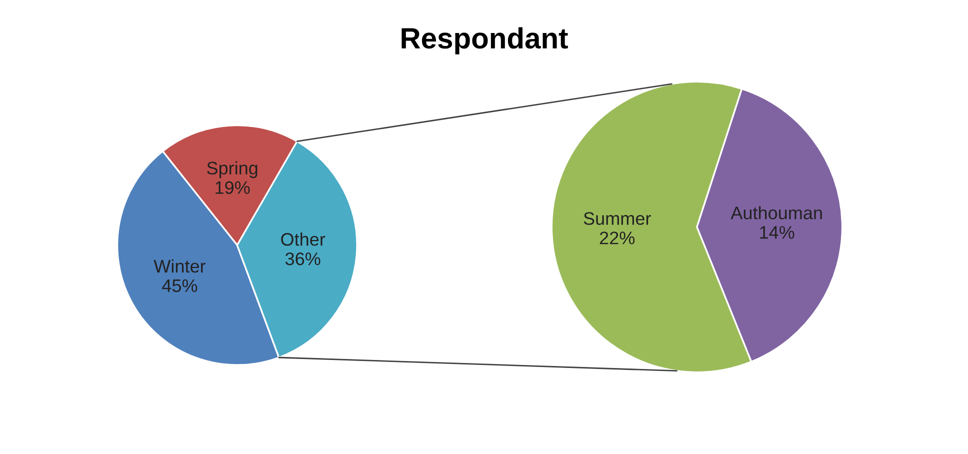  Describe the element at coordinates (233, 187) in the screenshot. I see `data-label: 19%` at that location.